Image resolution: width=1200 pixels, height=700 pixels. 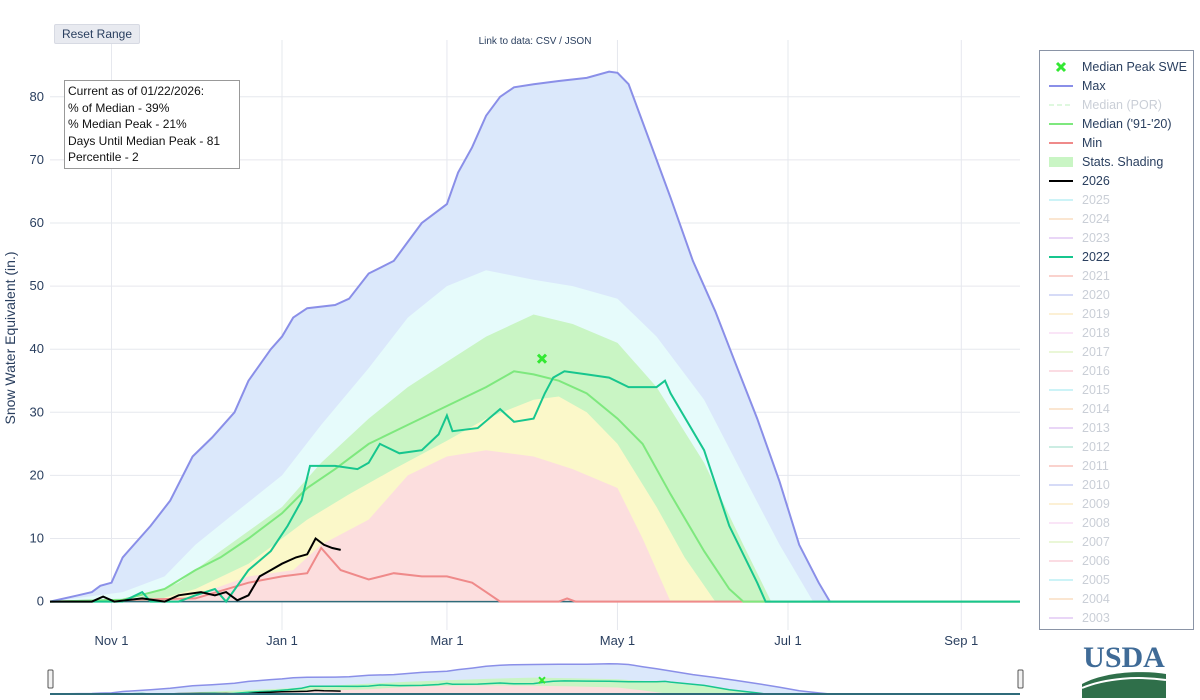 I want to click on usda-logo-swoosh, so click(x=1124, y=685).